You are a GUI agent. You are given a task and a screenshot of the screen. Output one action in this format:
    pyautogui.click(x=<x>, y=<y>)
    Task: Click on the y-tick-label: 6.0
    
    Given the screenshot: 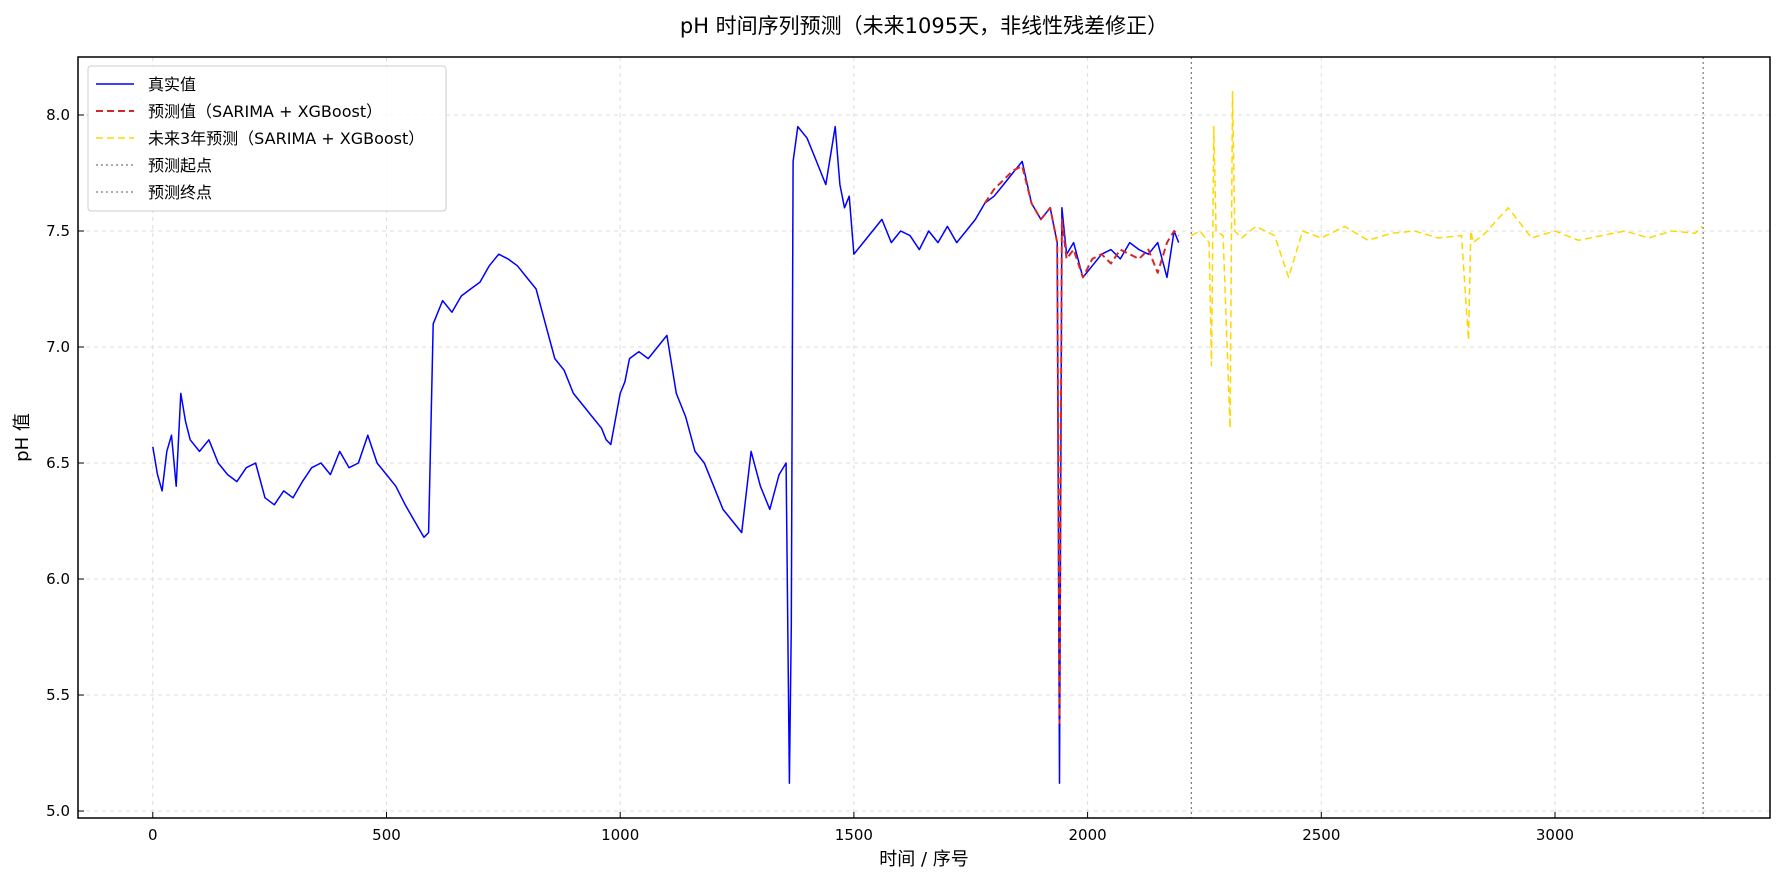 What is the action you would take?
    pyautogui.click(x=58, y=579)
    